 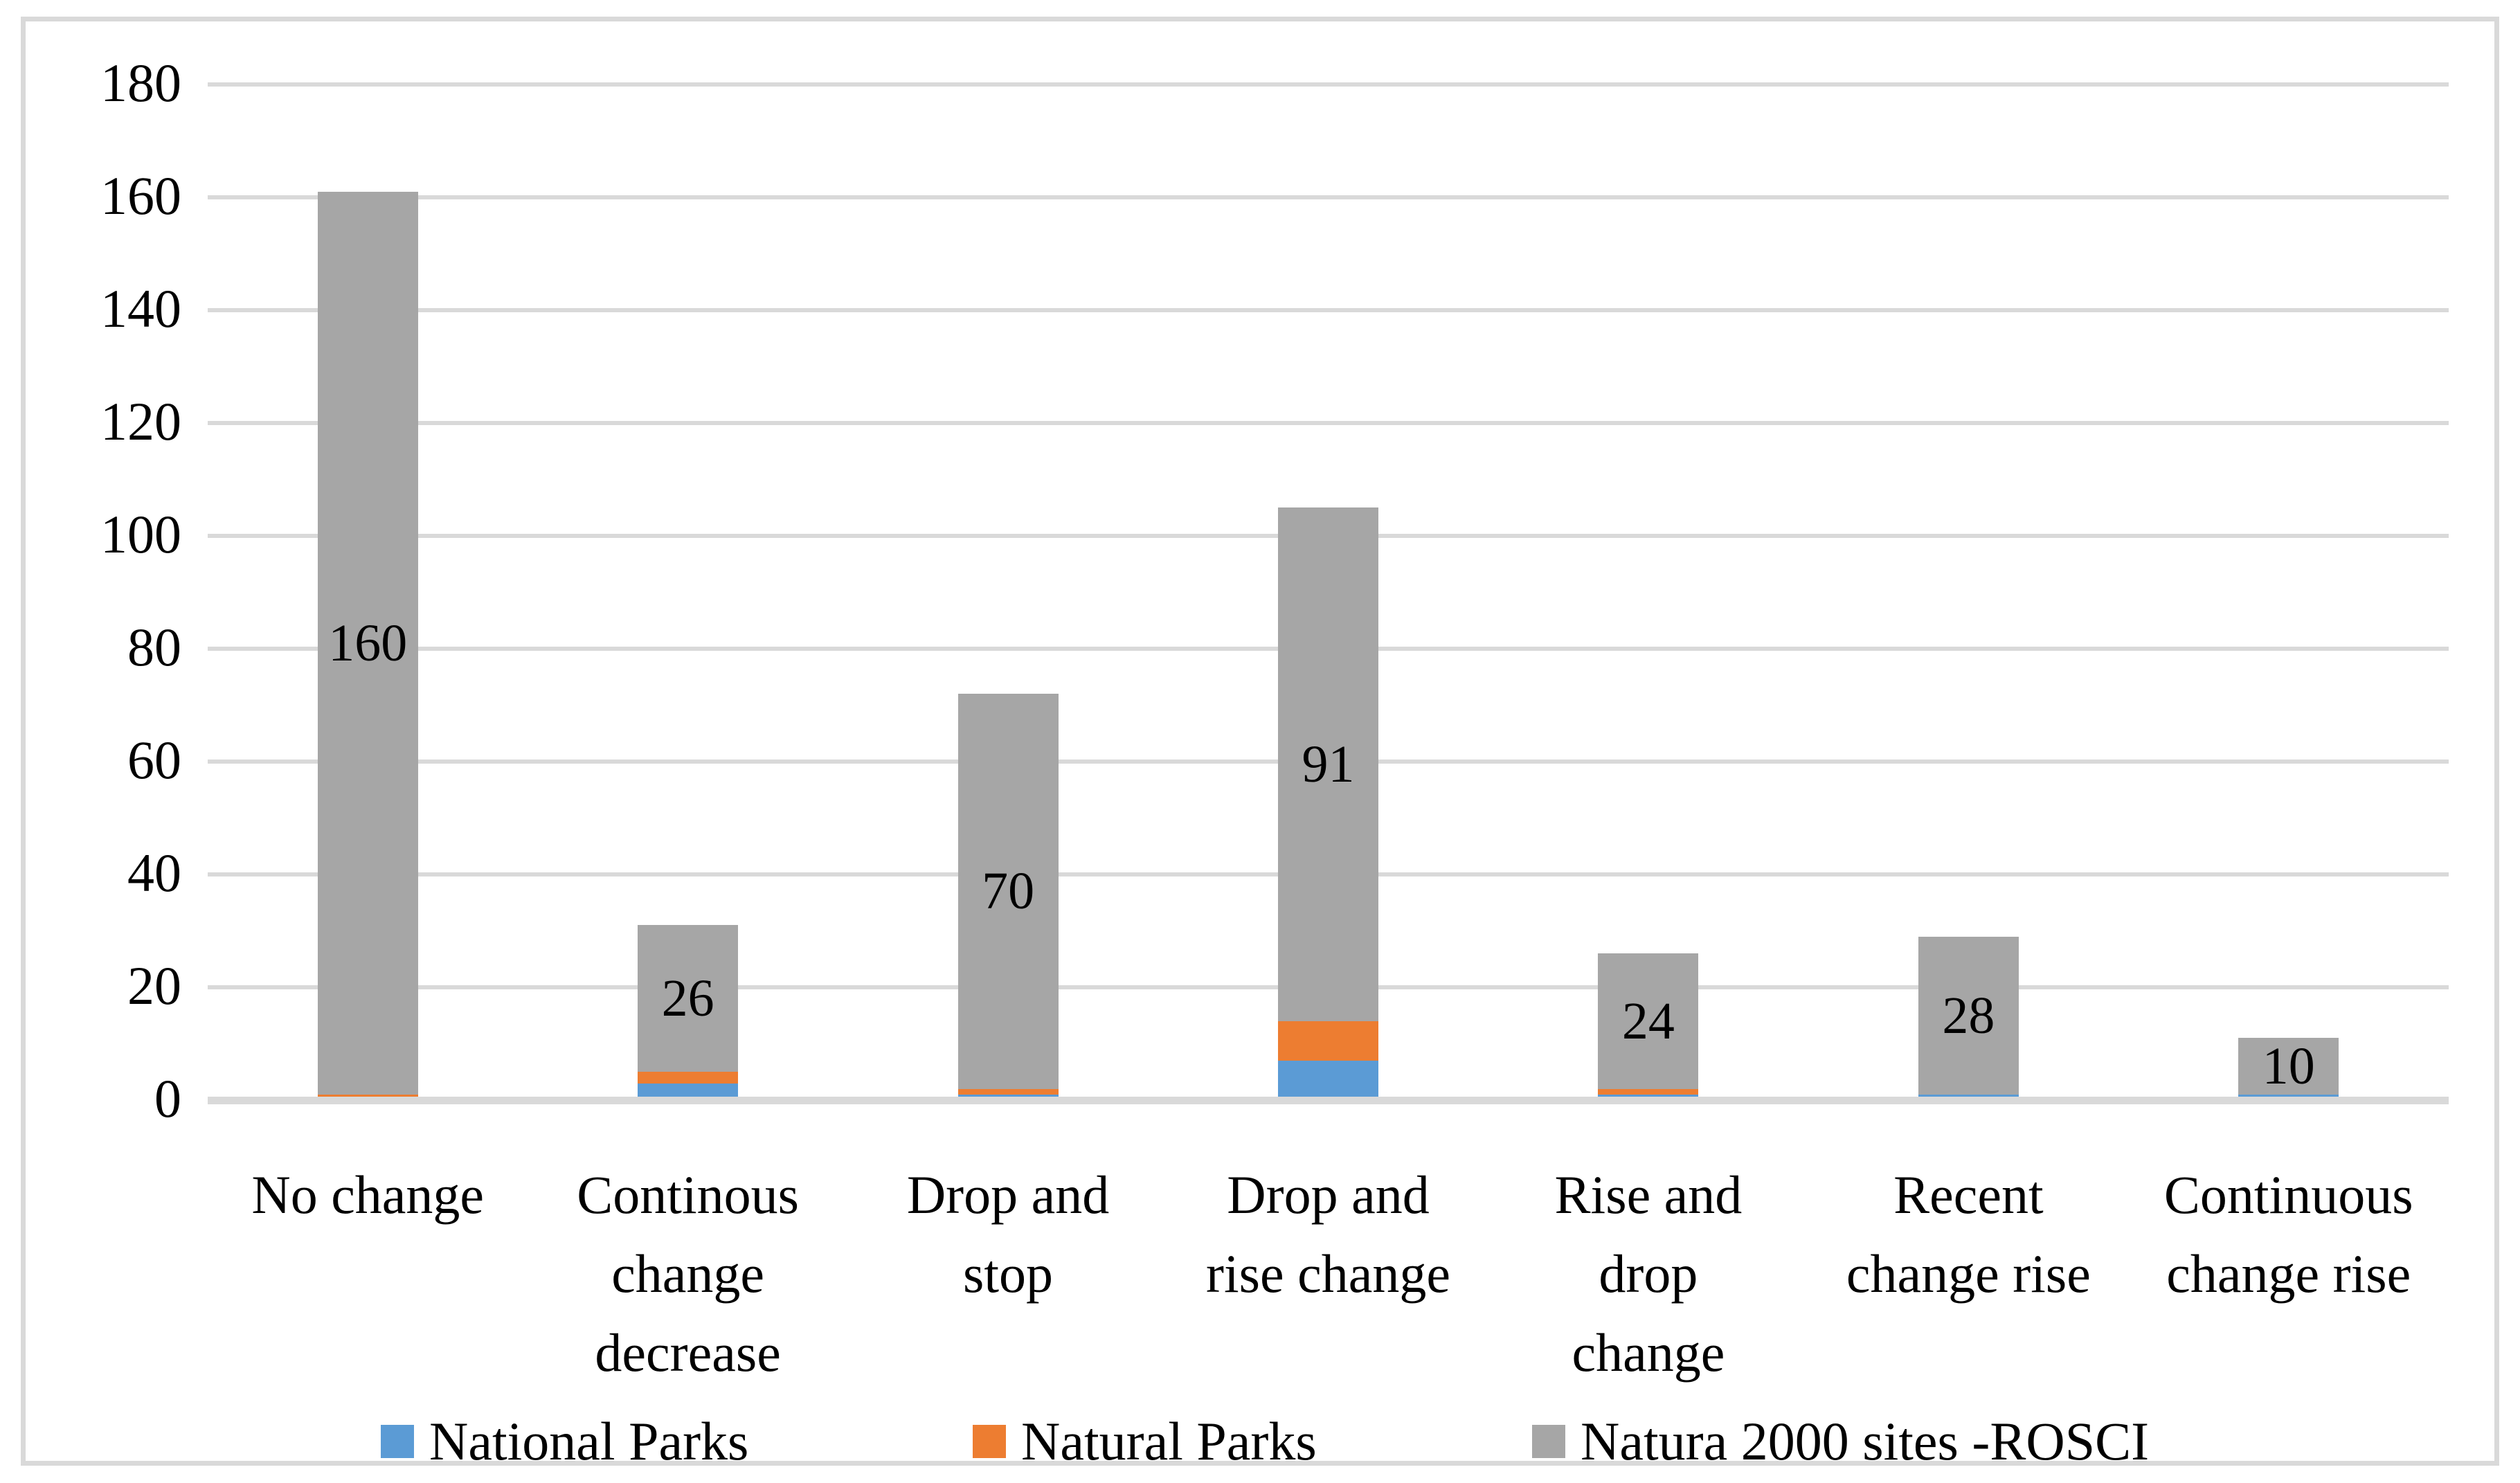 I want to click on category-label-no-change: No change, so click(x=368, y=1195).